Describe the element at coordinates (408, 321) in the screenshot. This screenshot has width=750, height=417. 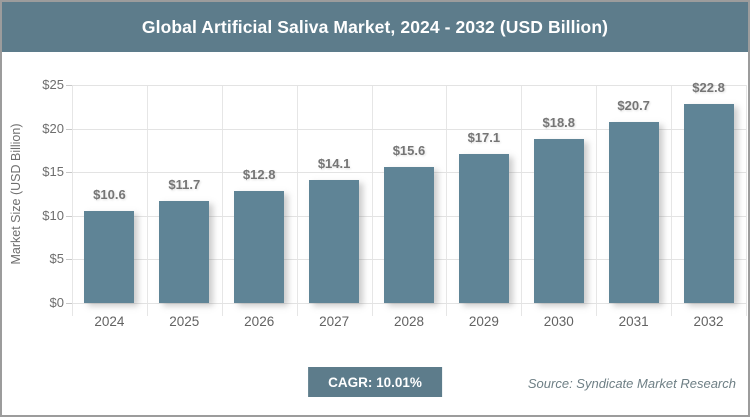
I see `x-tick-label: 2028` at that location.